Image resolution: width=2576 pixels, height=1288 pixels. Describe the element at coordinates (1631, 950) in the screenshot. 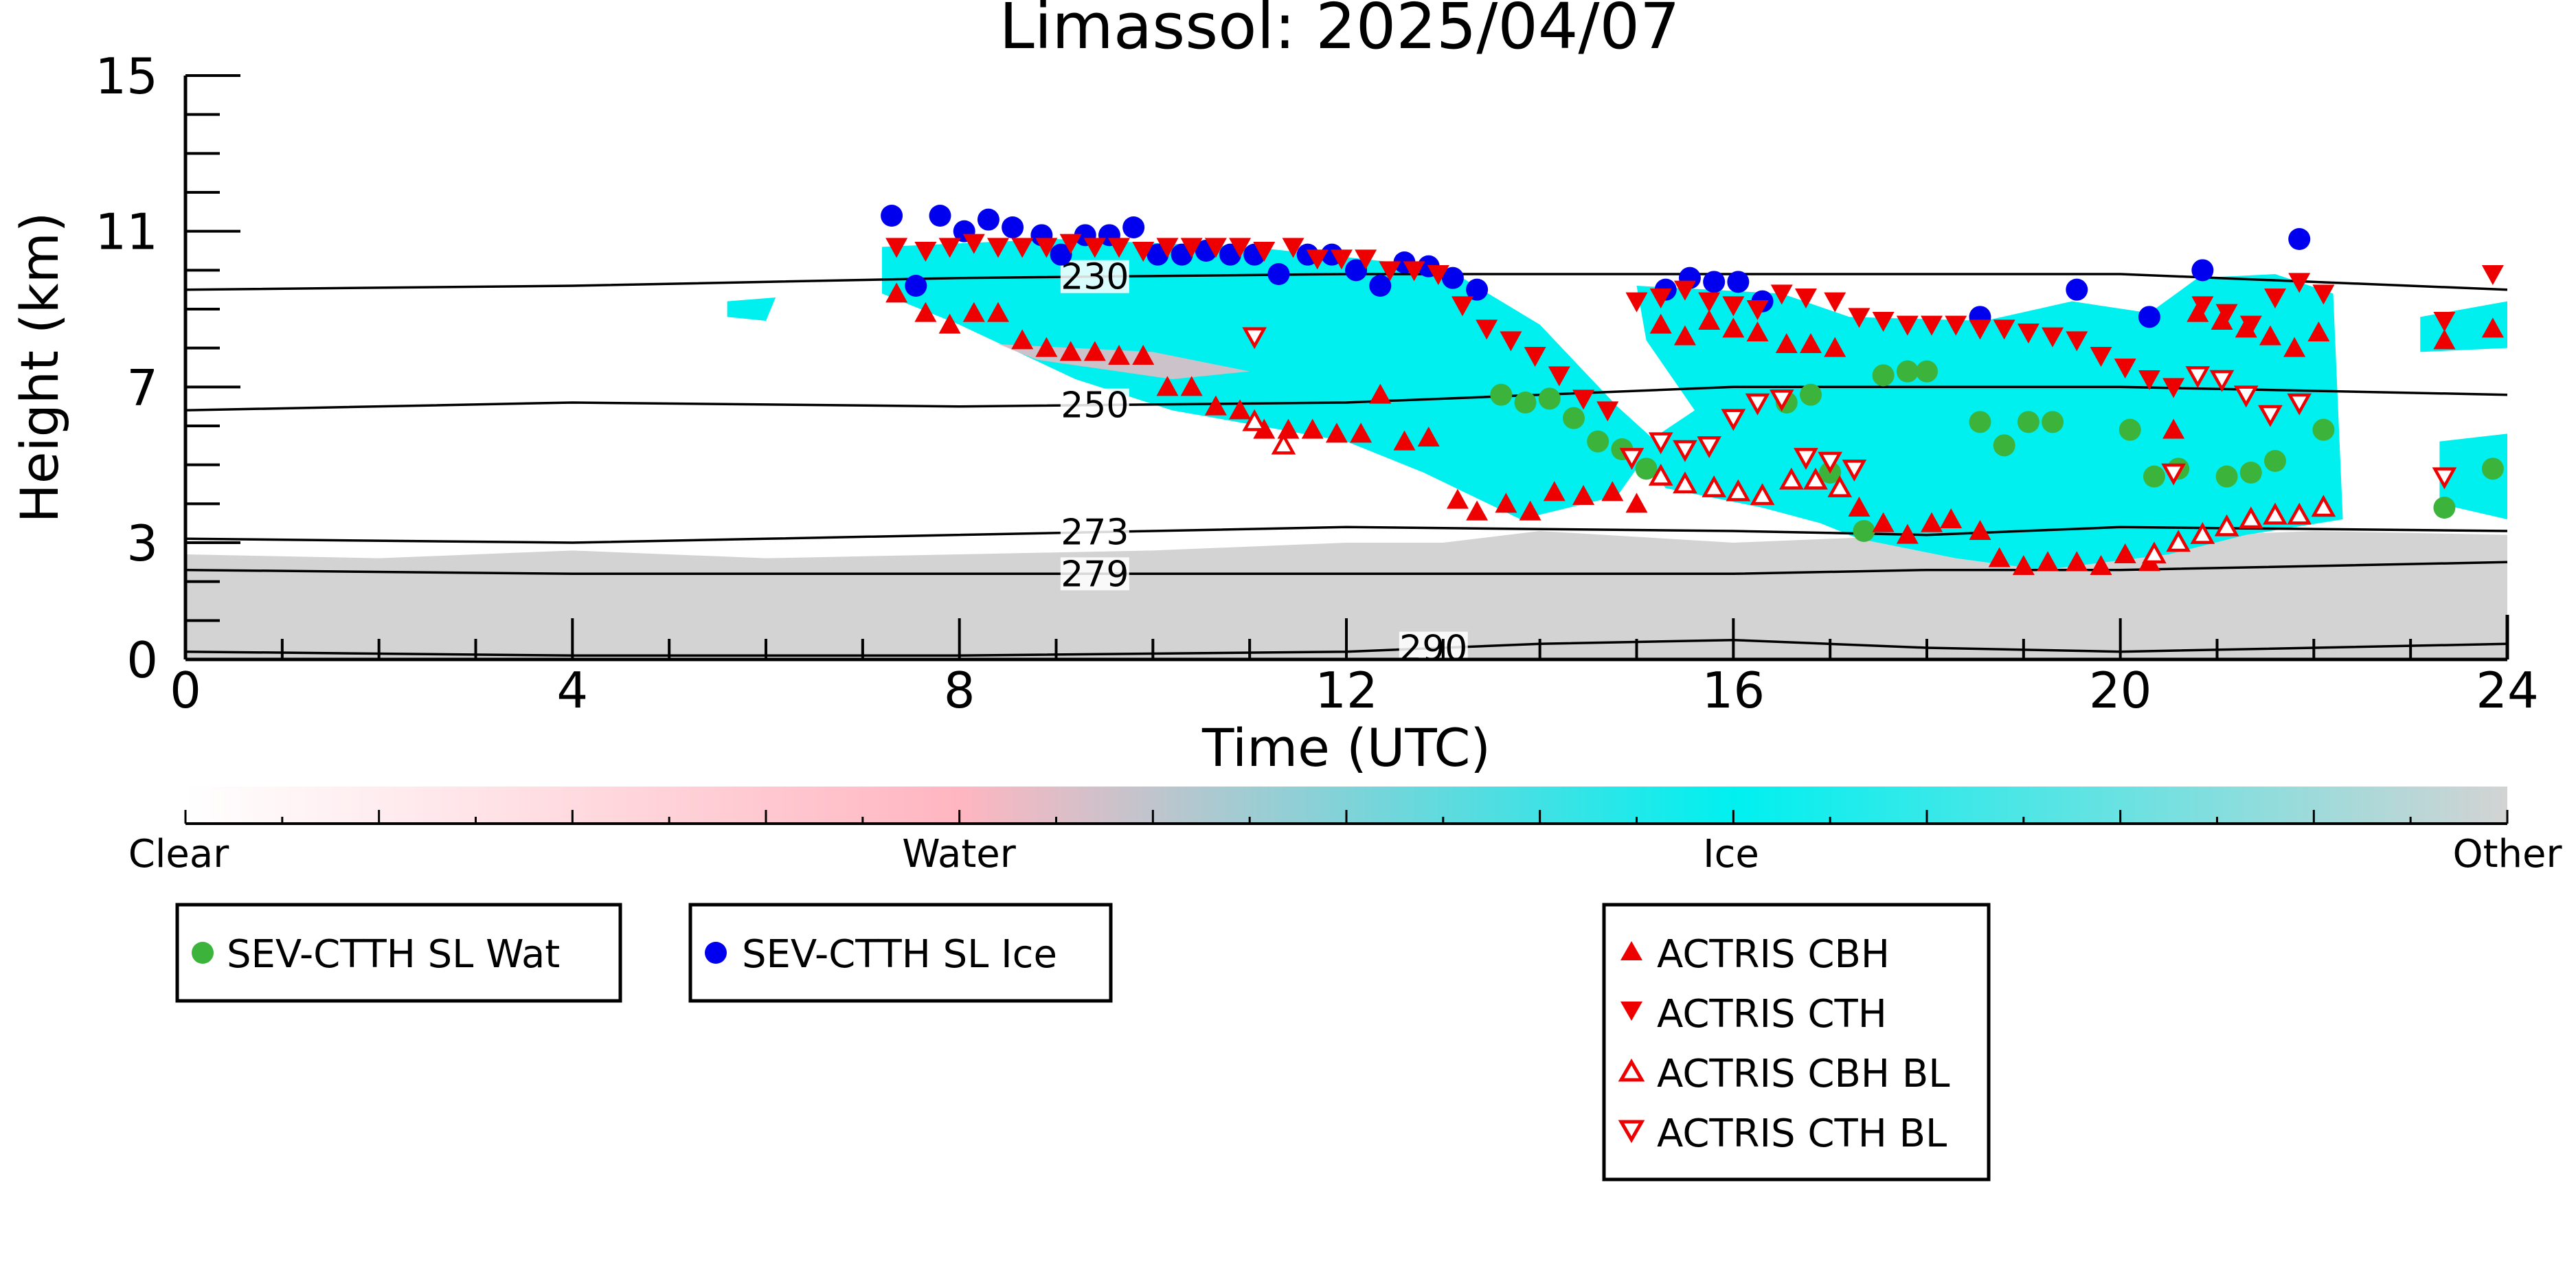

I see `legend-marker-cbh` at that location.